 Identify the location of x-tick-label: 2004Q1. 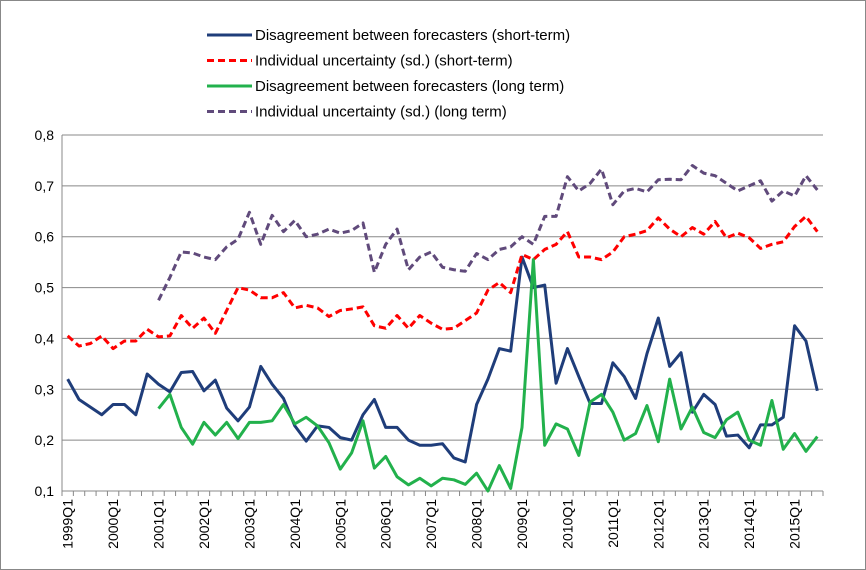
(295, 524).